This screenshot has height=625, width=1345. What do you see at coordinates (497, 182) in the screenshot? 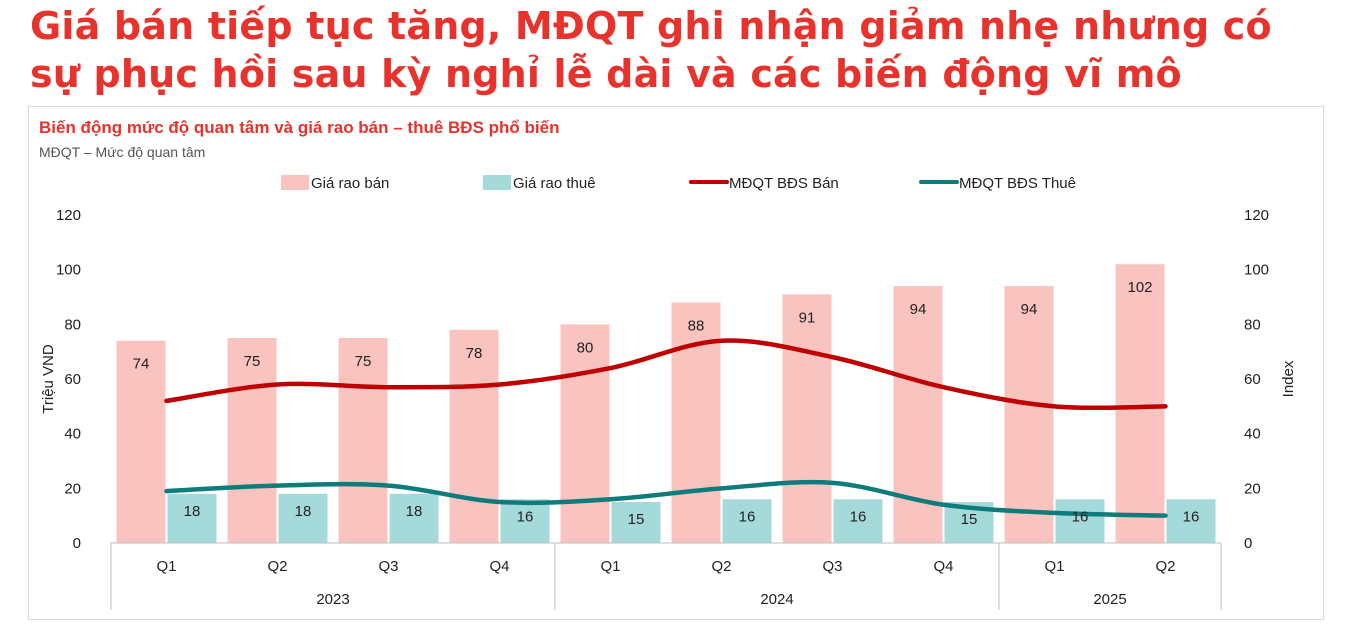
I see `legend-rent-price-swatch` at bounding box center [497, 182].